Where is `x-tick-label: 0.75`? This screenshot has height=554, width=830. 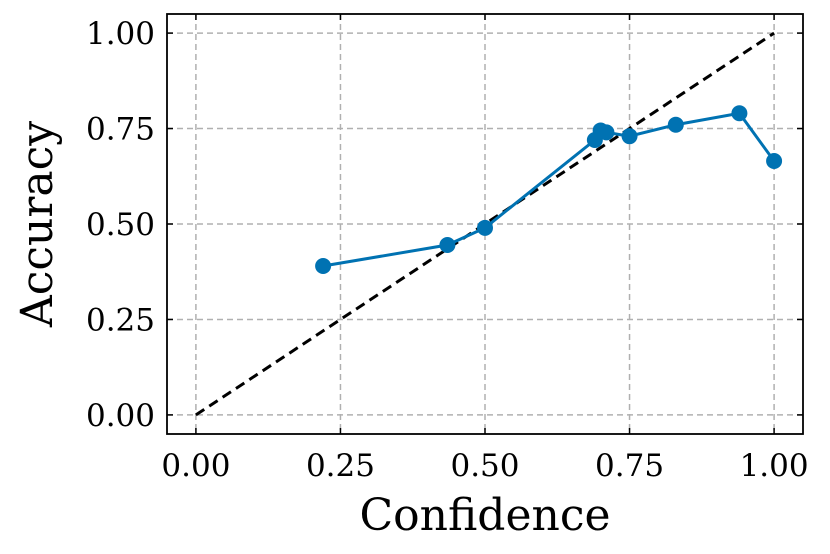
x-tick-label: 0.75 is located at coordinates (629, 466).